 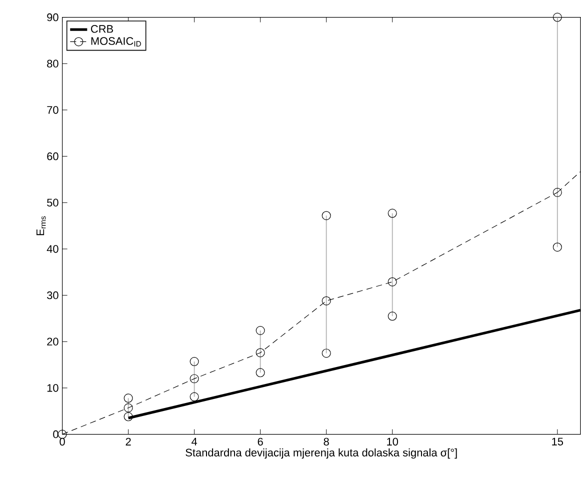 I want to click on y-tick-label: 60, so click(x=52, y=156).